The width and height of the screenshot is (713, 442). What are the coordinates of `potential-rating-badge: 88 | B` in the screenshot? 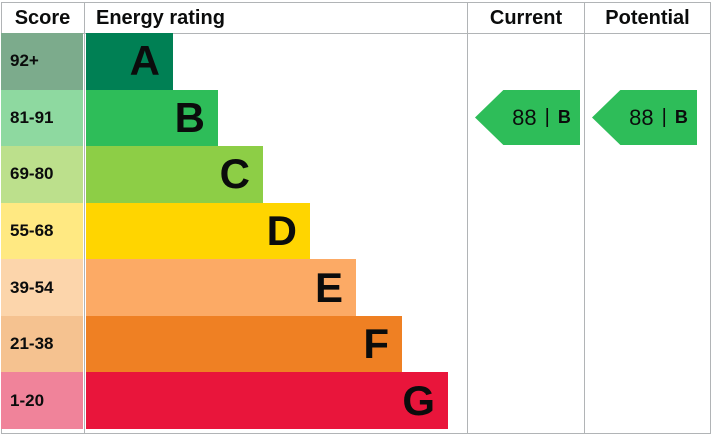 It's located at (644, 117).